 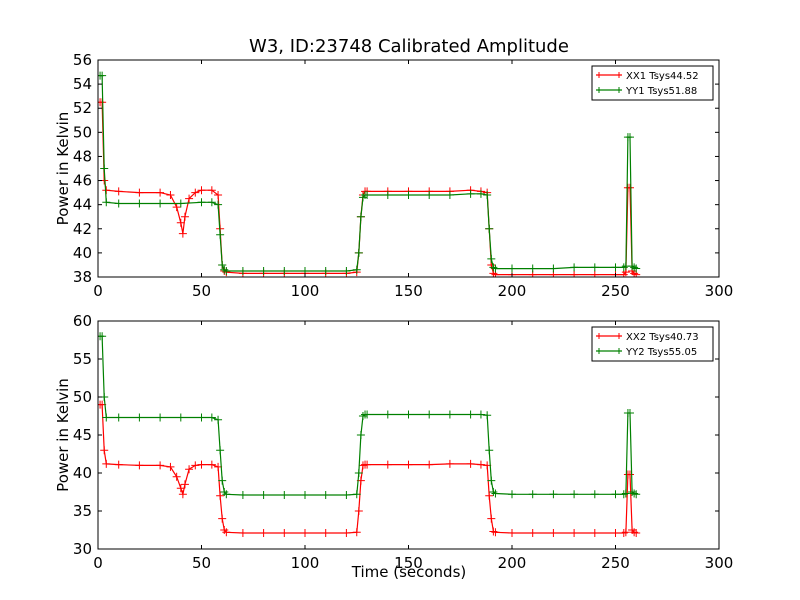 I want to click on legend: XX2 Tsys40.73 YY2 Tsys55.05, so click(x=652, y=344).